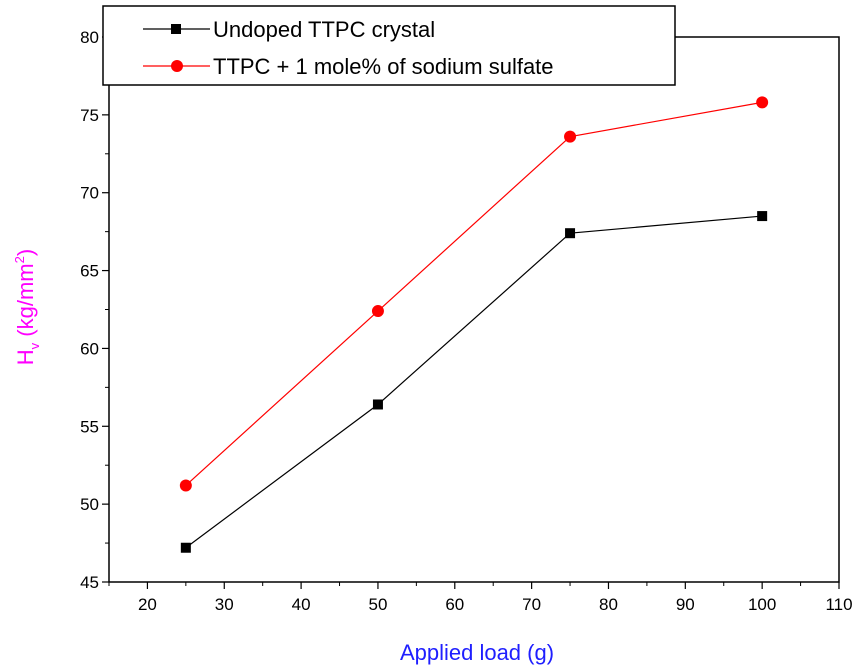  I want to click on y-axis-title-sup: 2, so click(19, 259).